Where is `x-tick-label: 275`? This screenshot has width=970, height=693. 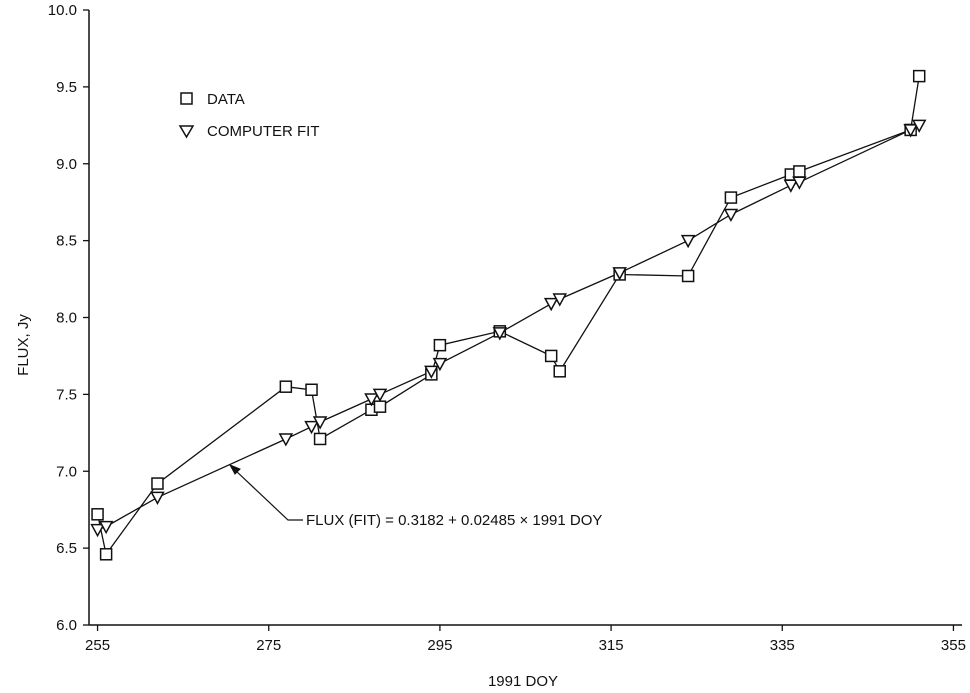
x-tick-label: 275 is located at coordinates (268, 645).